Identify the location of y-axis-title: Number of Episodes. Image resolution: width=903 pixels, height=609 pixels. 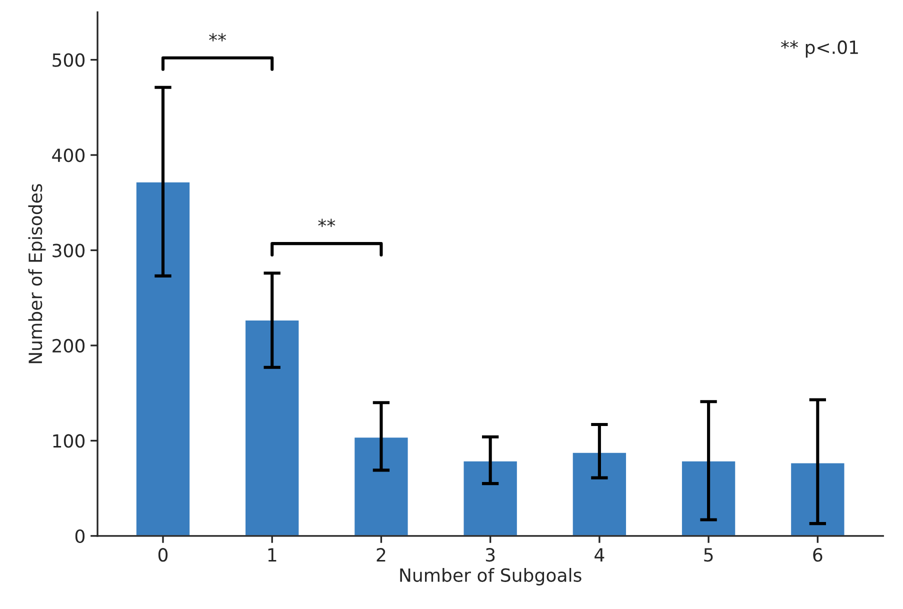
(37, 274).